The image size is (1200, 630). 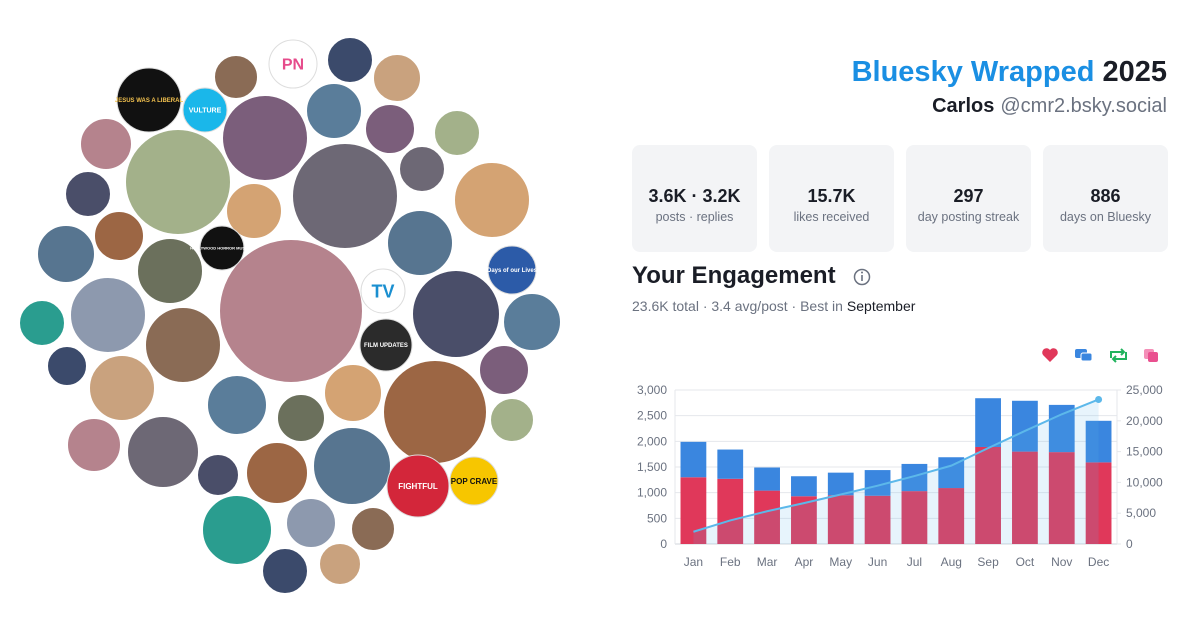 What do you see at coordinates (896, 465) in the screenshot?
I see `line` at bounding box center [896, 465].